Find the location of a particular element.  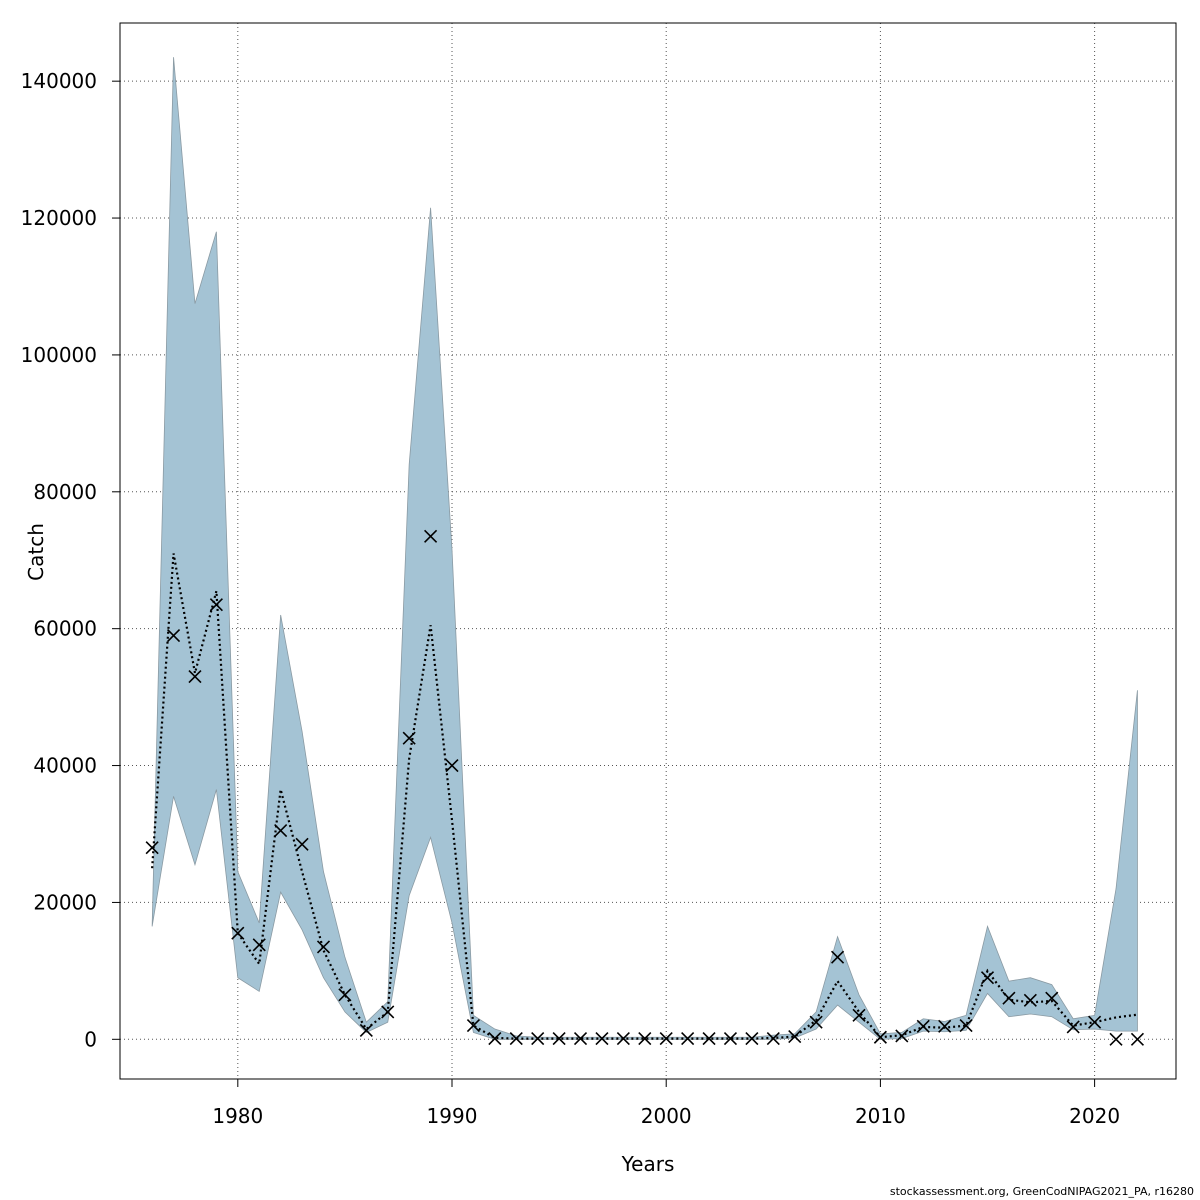

observed-point-2002 is located at coordinates (709, 1039).